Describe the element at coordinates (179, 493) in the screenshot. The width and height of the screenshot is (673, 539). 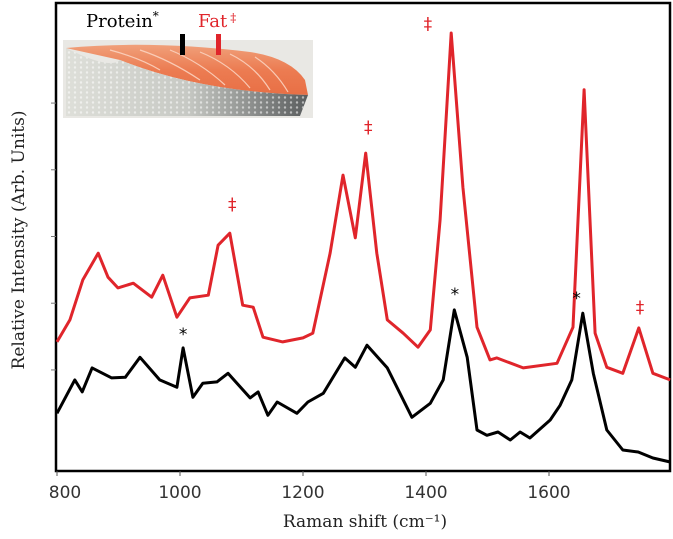
I see `x-tick-label: 1000` at that location.